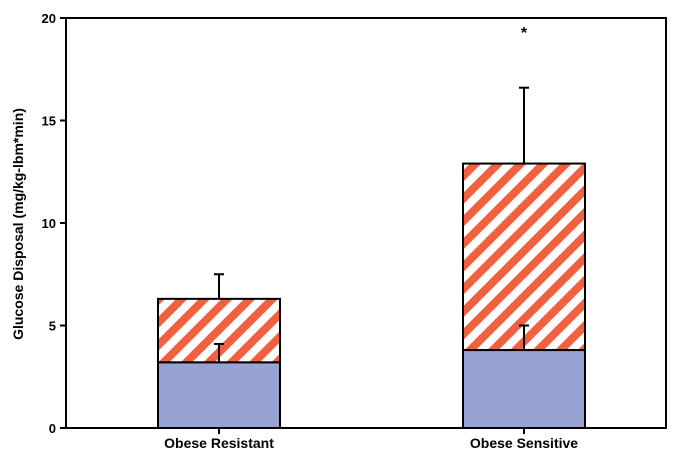  What do you see at coordinates (219, 443) in the screenshot?
I see `category-label: Obese Resistant` at bounding box center [219, 443].